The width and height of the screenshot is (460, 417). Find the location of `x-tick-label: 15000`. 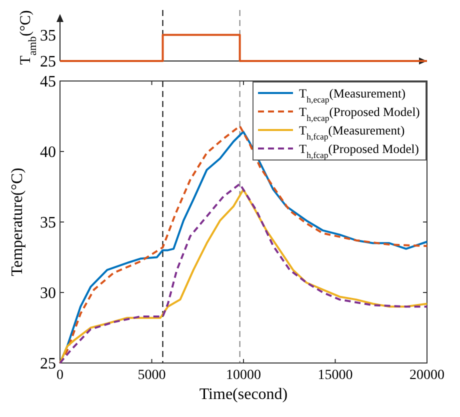

x-tick-label: 15000 is located at coordinates (335, 375).